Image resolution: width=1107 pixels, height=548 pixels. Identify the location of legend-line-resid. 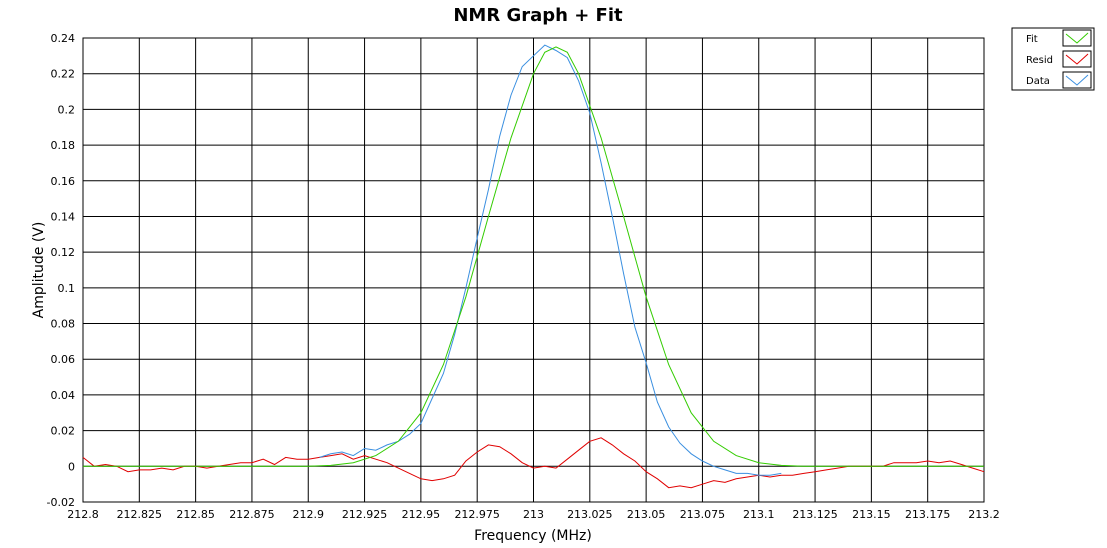
(1077, 59).